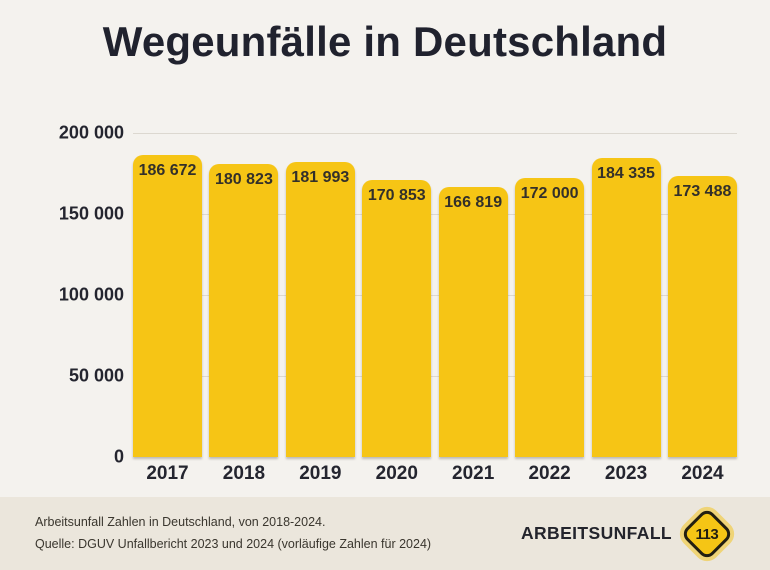 This screenshot has width=770, height=570. What do you see at coordinates (473, 321) in the screenshot?
I see `bar-2021: 166 819` at bounding box center [473, 321].